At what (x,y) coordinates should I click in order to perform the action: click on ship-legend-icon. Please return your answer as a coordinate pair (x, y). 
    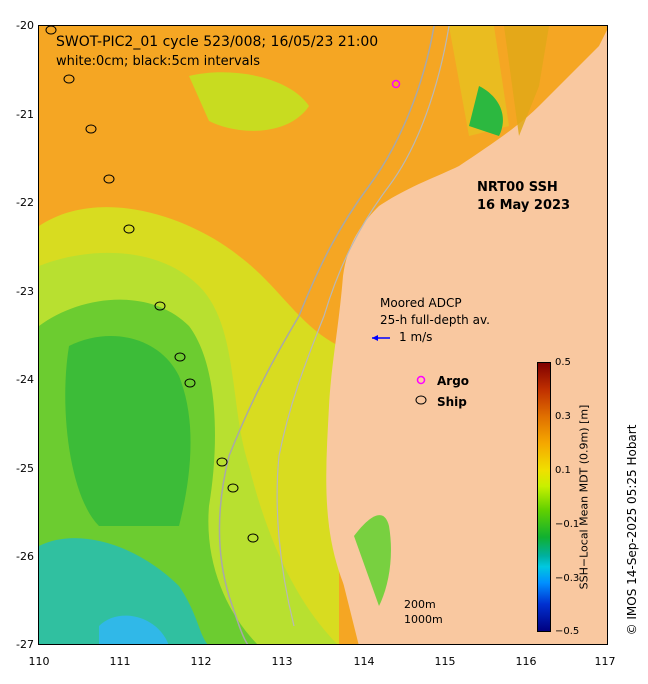
    Looking at the image, I should click on (421, 400).